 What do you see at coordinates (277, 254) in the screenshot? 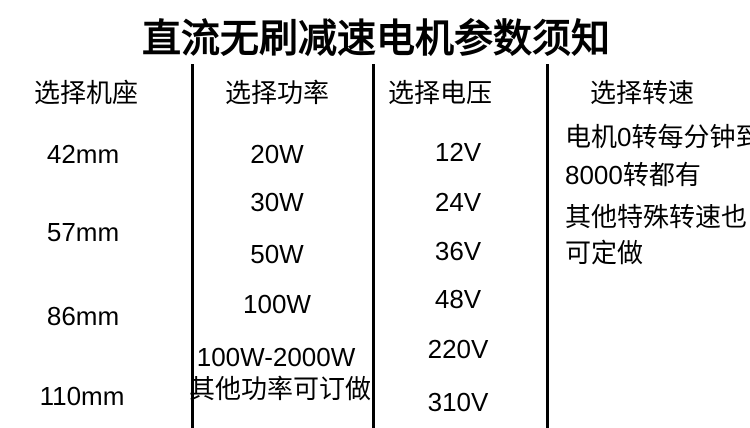
I see `power-option-50w: 50W` at bounding box center [277, 254].